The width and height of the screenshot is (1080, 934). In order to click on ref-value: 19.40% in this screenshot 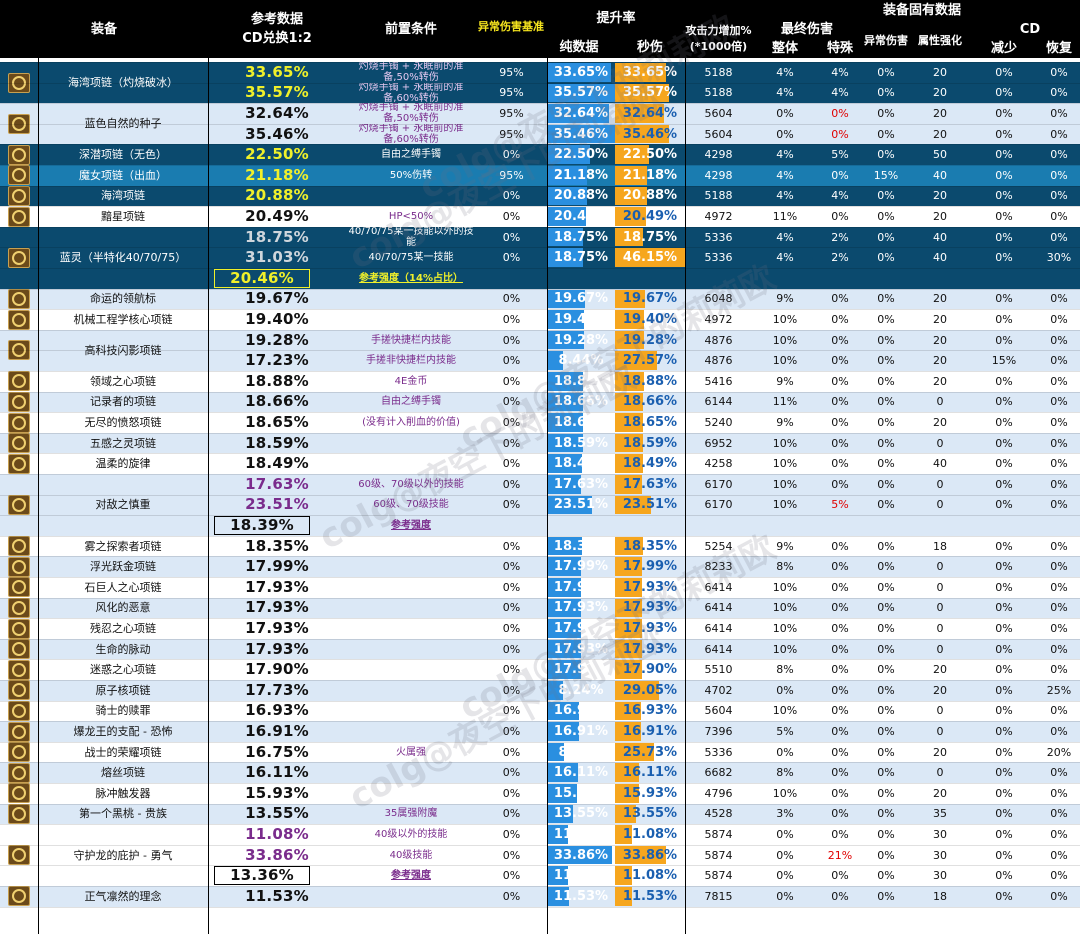, I will do `click(277, 319)`.